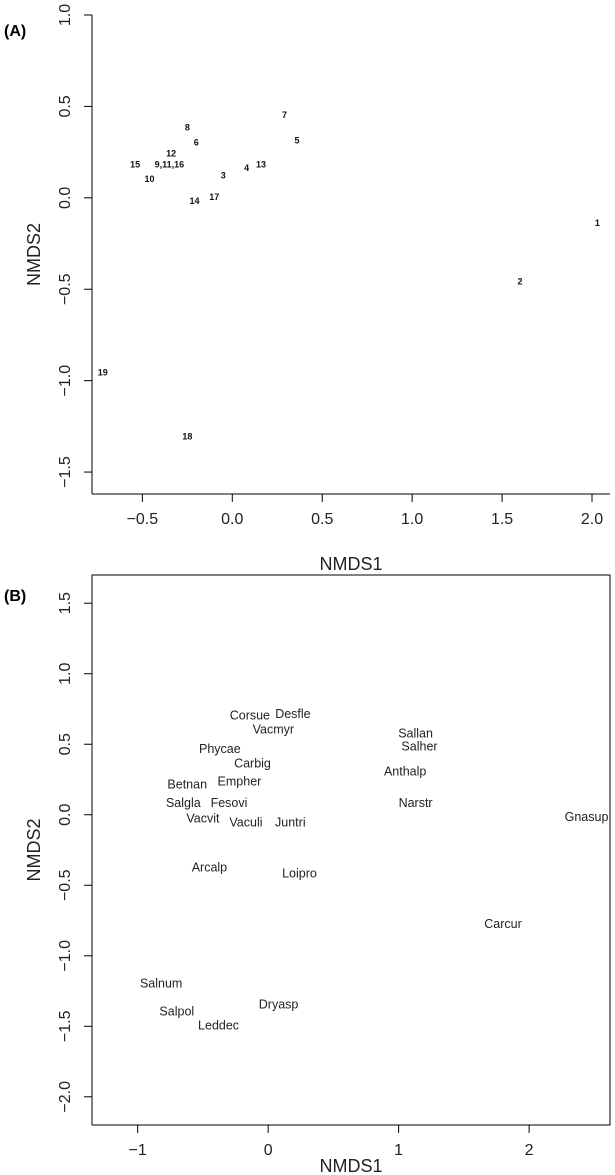  I want to click on point-label: Carcur, so click(503, 924).